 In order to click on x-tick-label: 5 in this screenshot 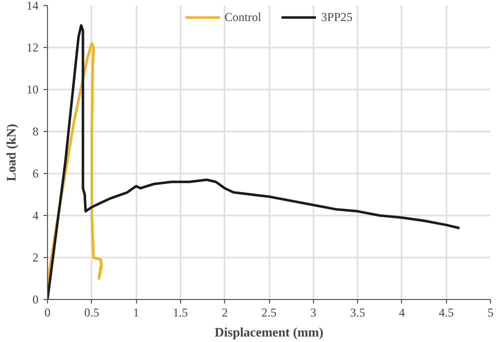, I will do `click(491, 313)`.